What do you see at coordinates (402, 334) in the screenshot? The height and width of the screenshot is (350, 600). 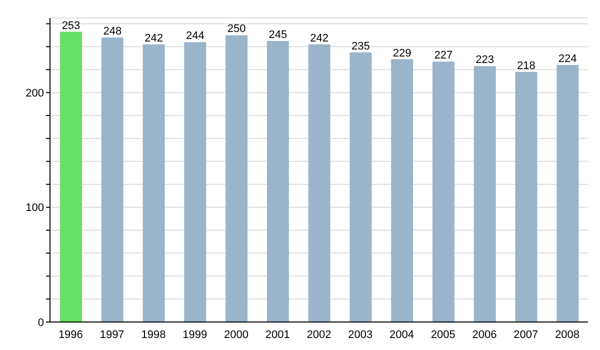 I see `x-tick-label: 2004` at bounding box center [402, 334].